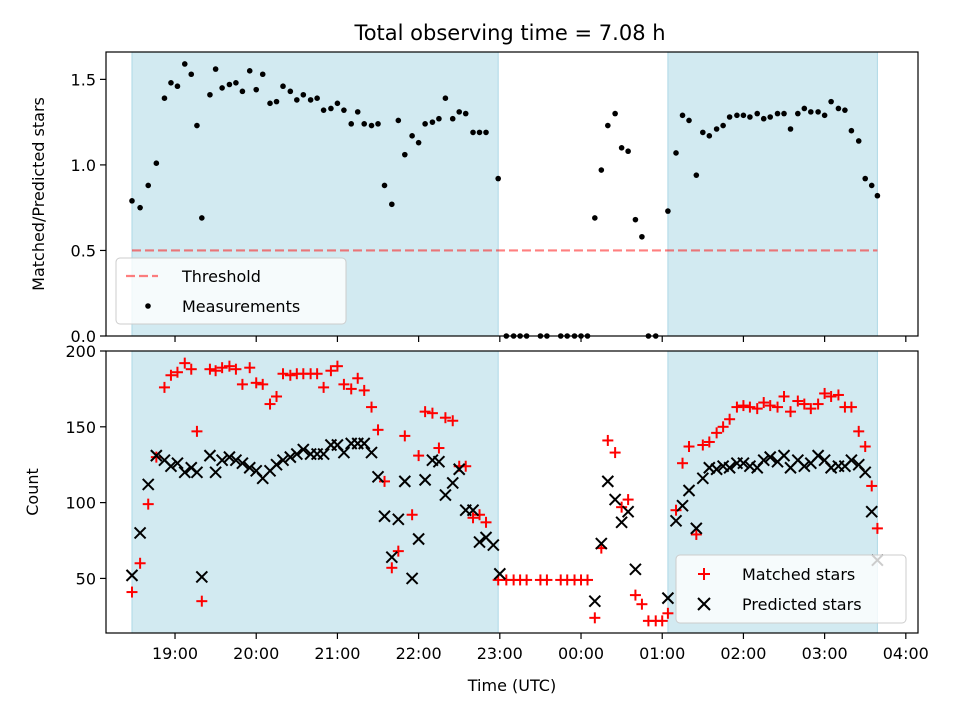 The image size is (960, 720). What do you see at coordinates (32, 492) in the screenshot?
I see `bottom-y-axis-label: Count` at bounding box center [32, 492].